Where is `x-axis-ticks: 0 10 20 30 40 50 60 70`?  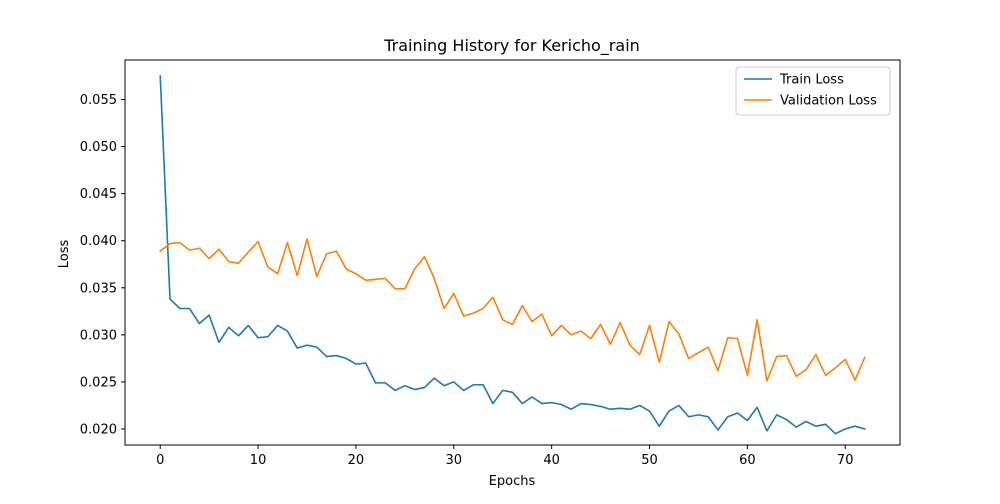 x-axis-ticks: 0 10 20 30 40 50 60 70 is located at coordinates (504, 456).